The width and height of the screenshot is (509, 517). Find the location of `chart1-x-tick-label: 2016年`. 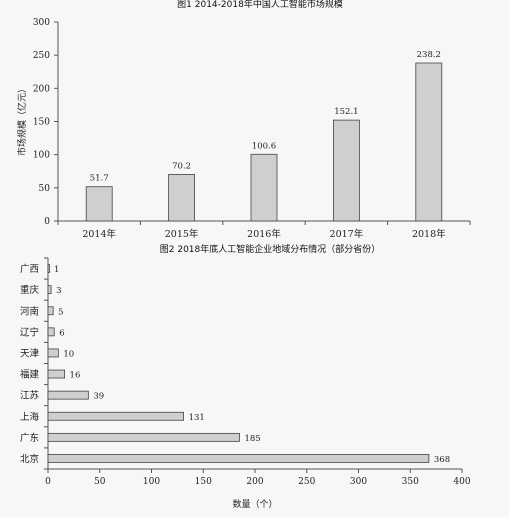

chart1-x-tick-label: 2016年 is located at coordinates (264, 234).